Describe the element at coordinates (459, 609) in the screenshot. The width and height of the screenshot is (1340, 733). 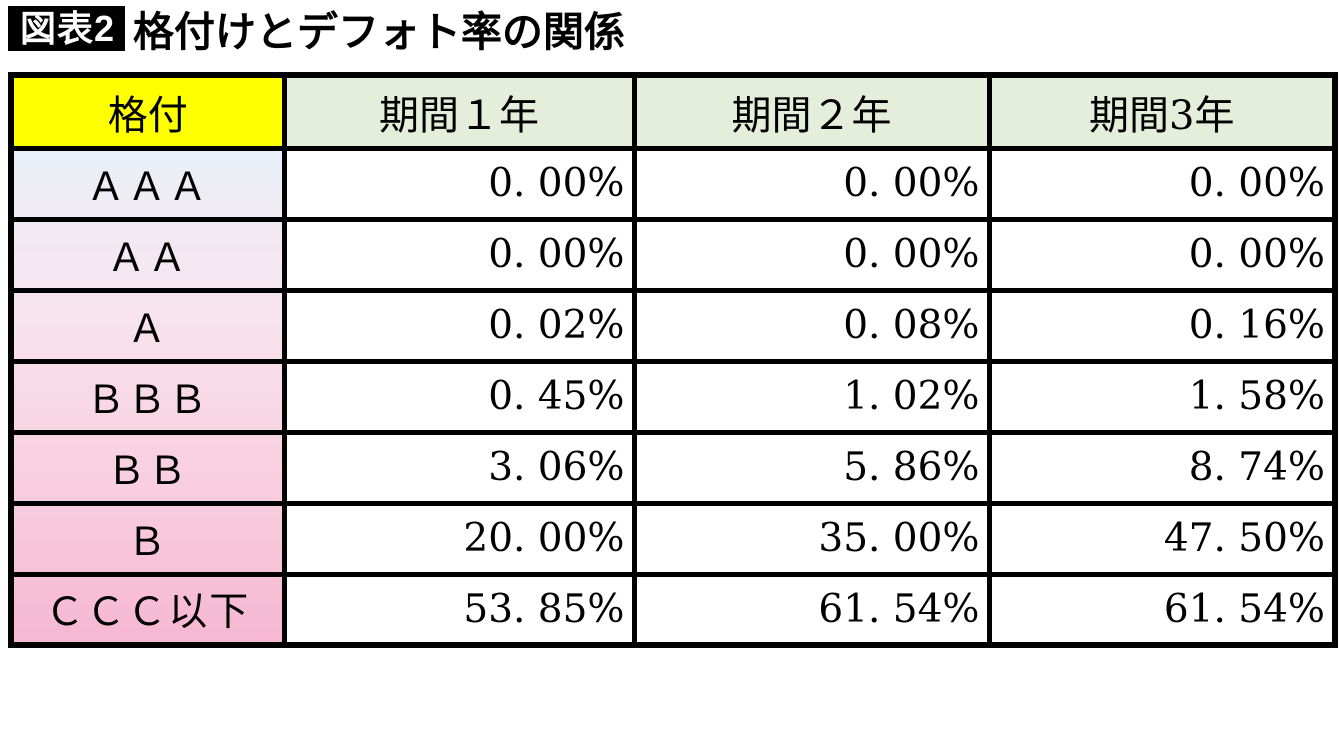
I see `value-cell: 53. 85%` at that location.